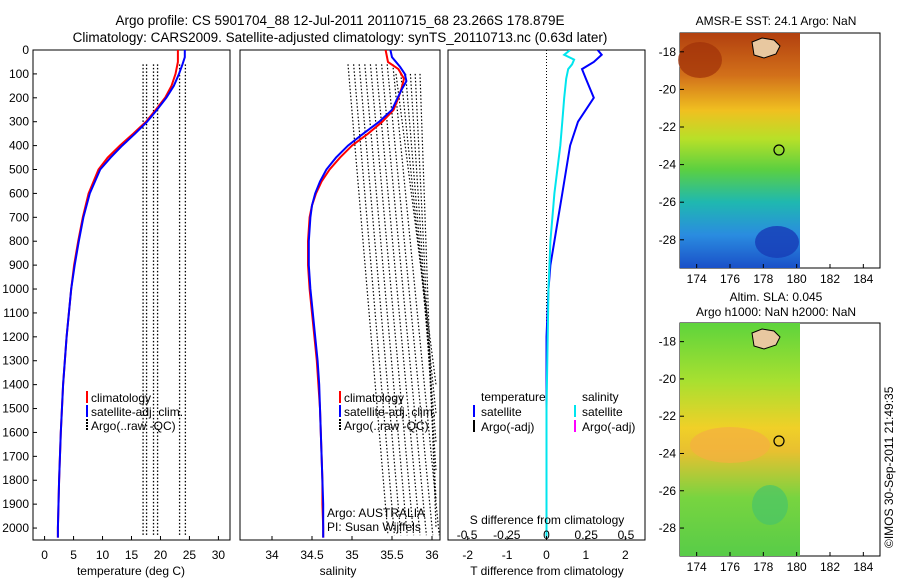 The image size is (900, 580). I want to click on legend-title-temperature: temperature, so click(513, 397).